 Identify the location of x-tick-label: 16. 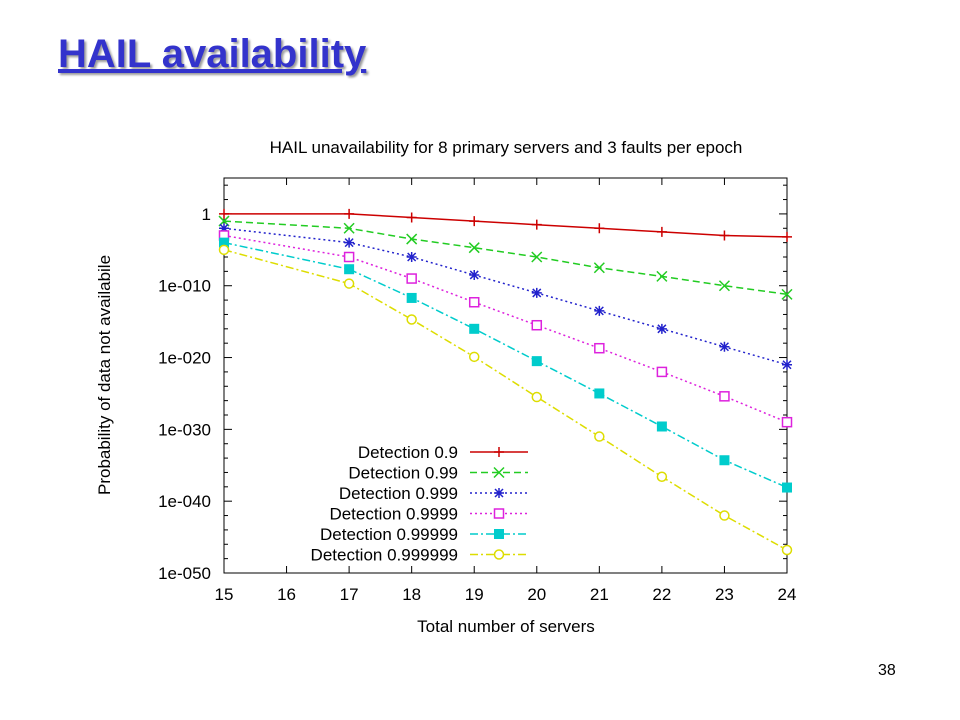
(286, 594).